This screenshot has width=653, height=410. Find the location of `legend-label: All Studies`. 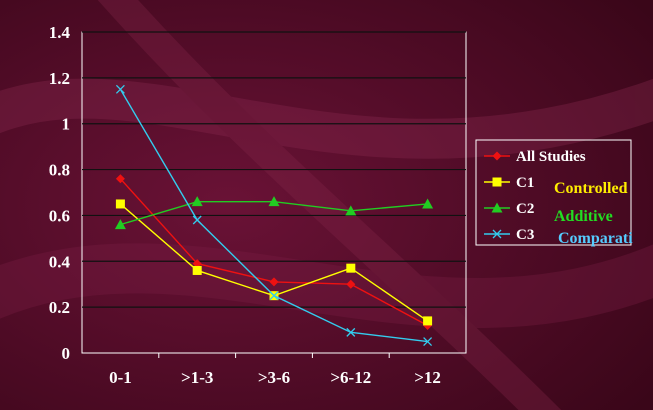

legend-label: All Studies is located at coordinates (551, 157).